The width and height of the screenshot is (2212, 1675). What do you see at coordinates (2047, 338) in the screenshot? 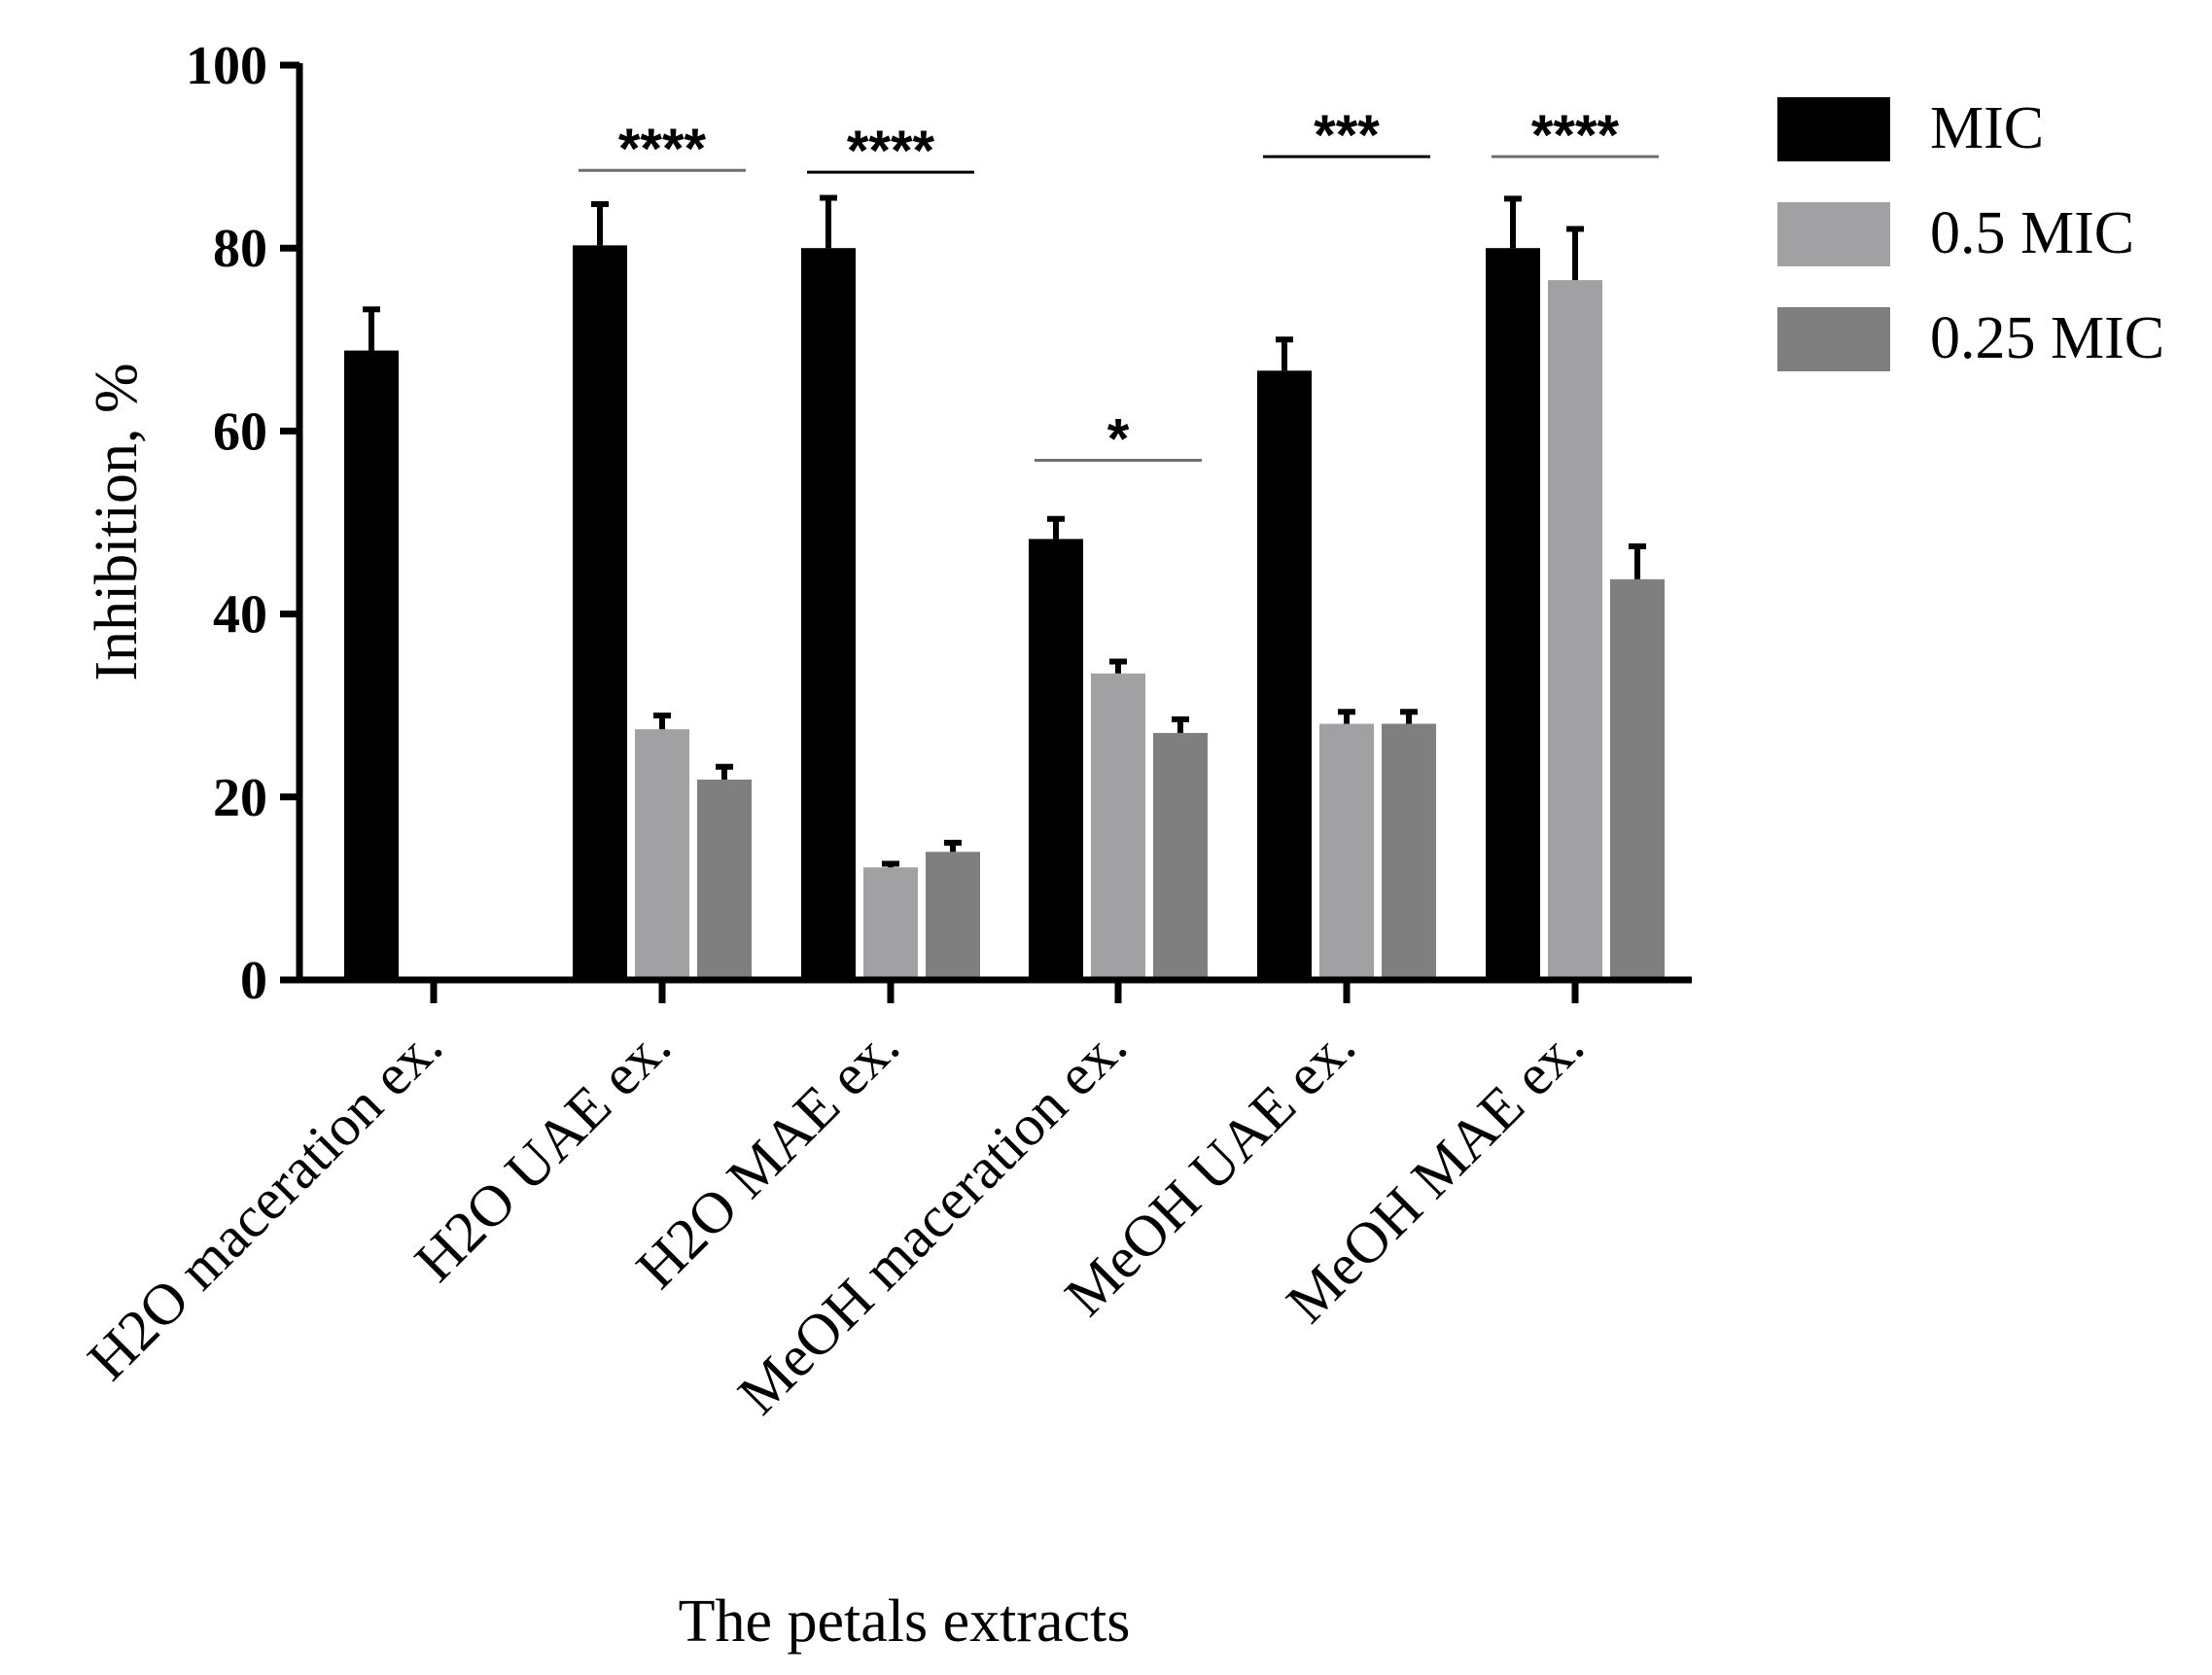
I see `legend-label-0-25-mic: 0.25 MIC` at bounding box center [2047, 338].